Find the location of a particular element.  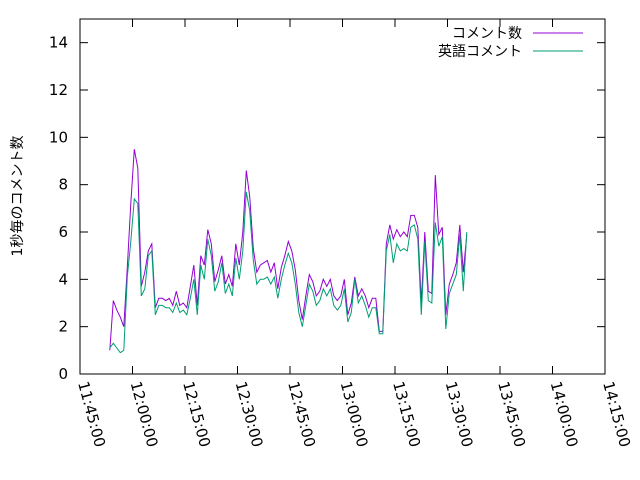

x-tick-label: 12:45:00 is located at coordinates (301, 414).